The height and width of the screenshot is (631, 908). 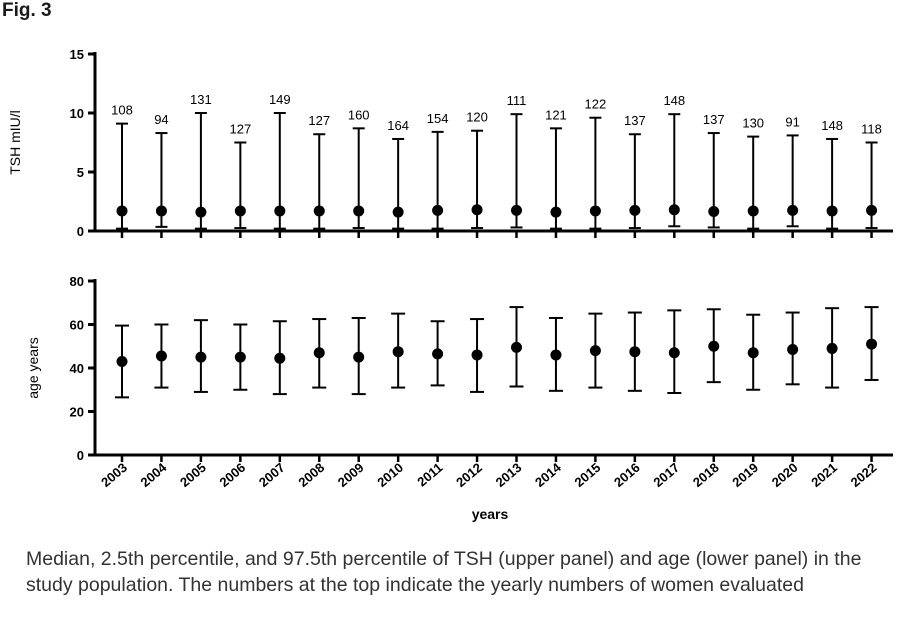 I want to click on x-axis-label: years, so click(x=490, y=514).